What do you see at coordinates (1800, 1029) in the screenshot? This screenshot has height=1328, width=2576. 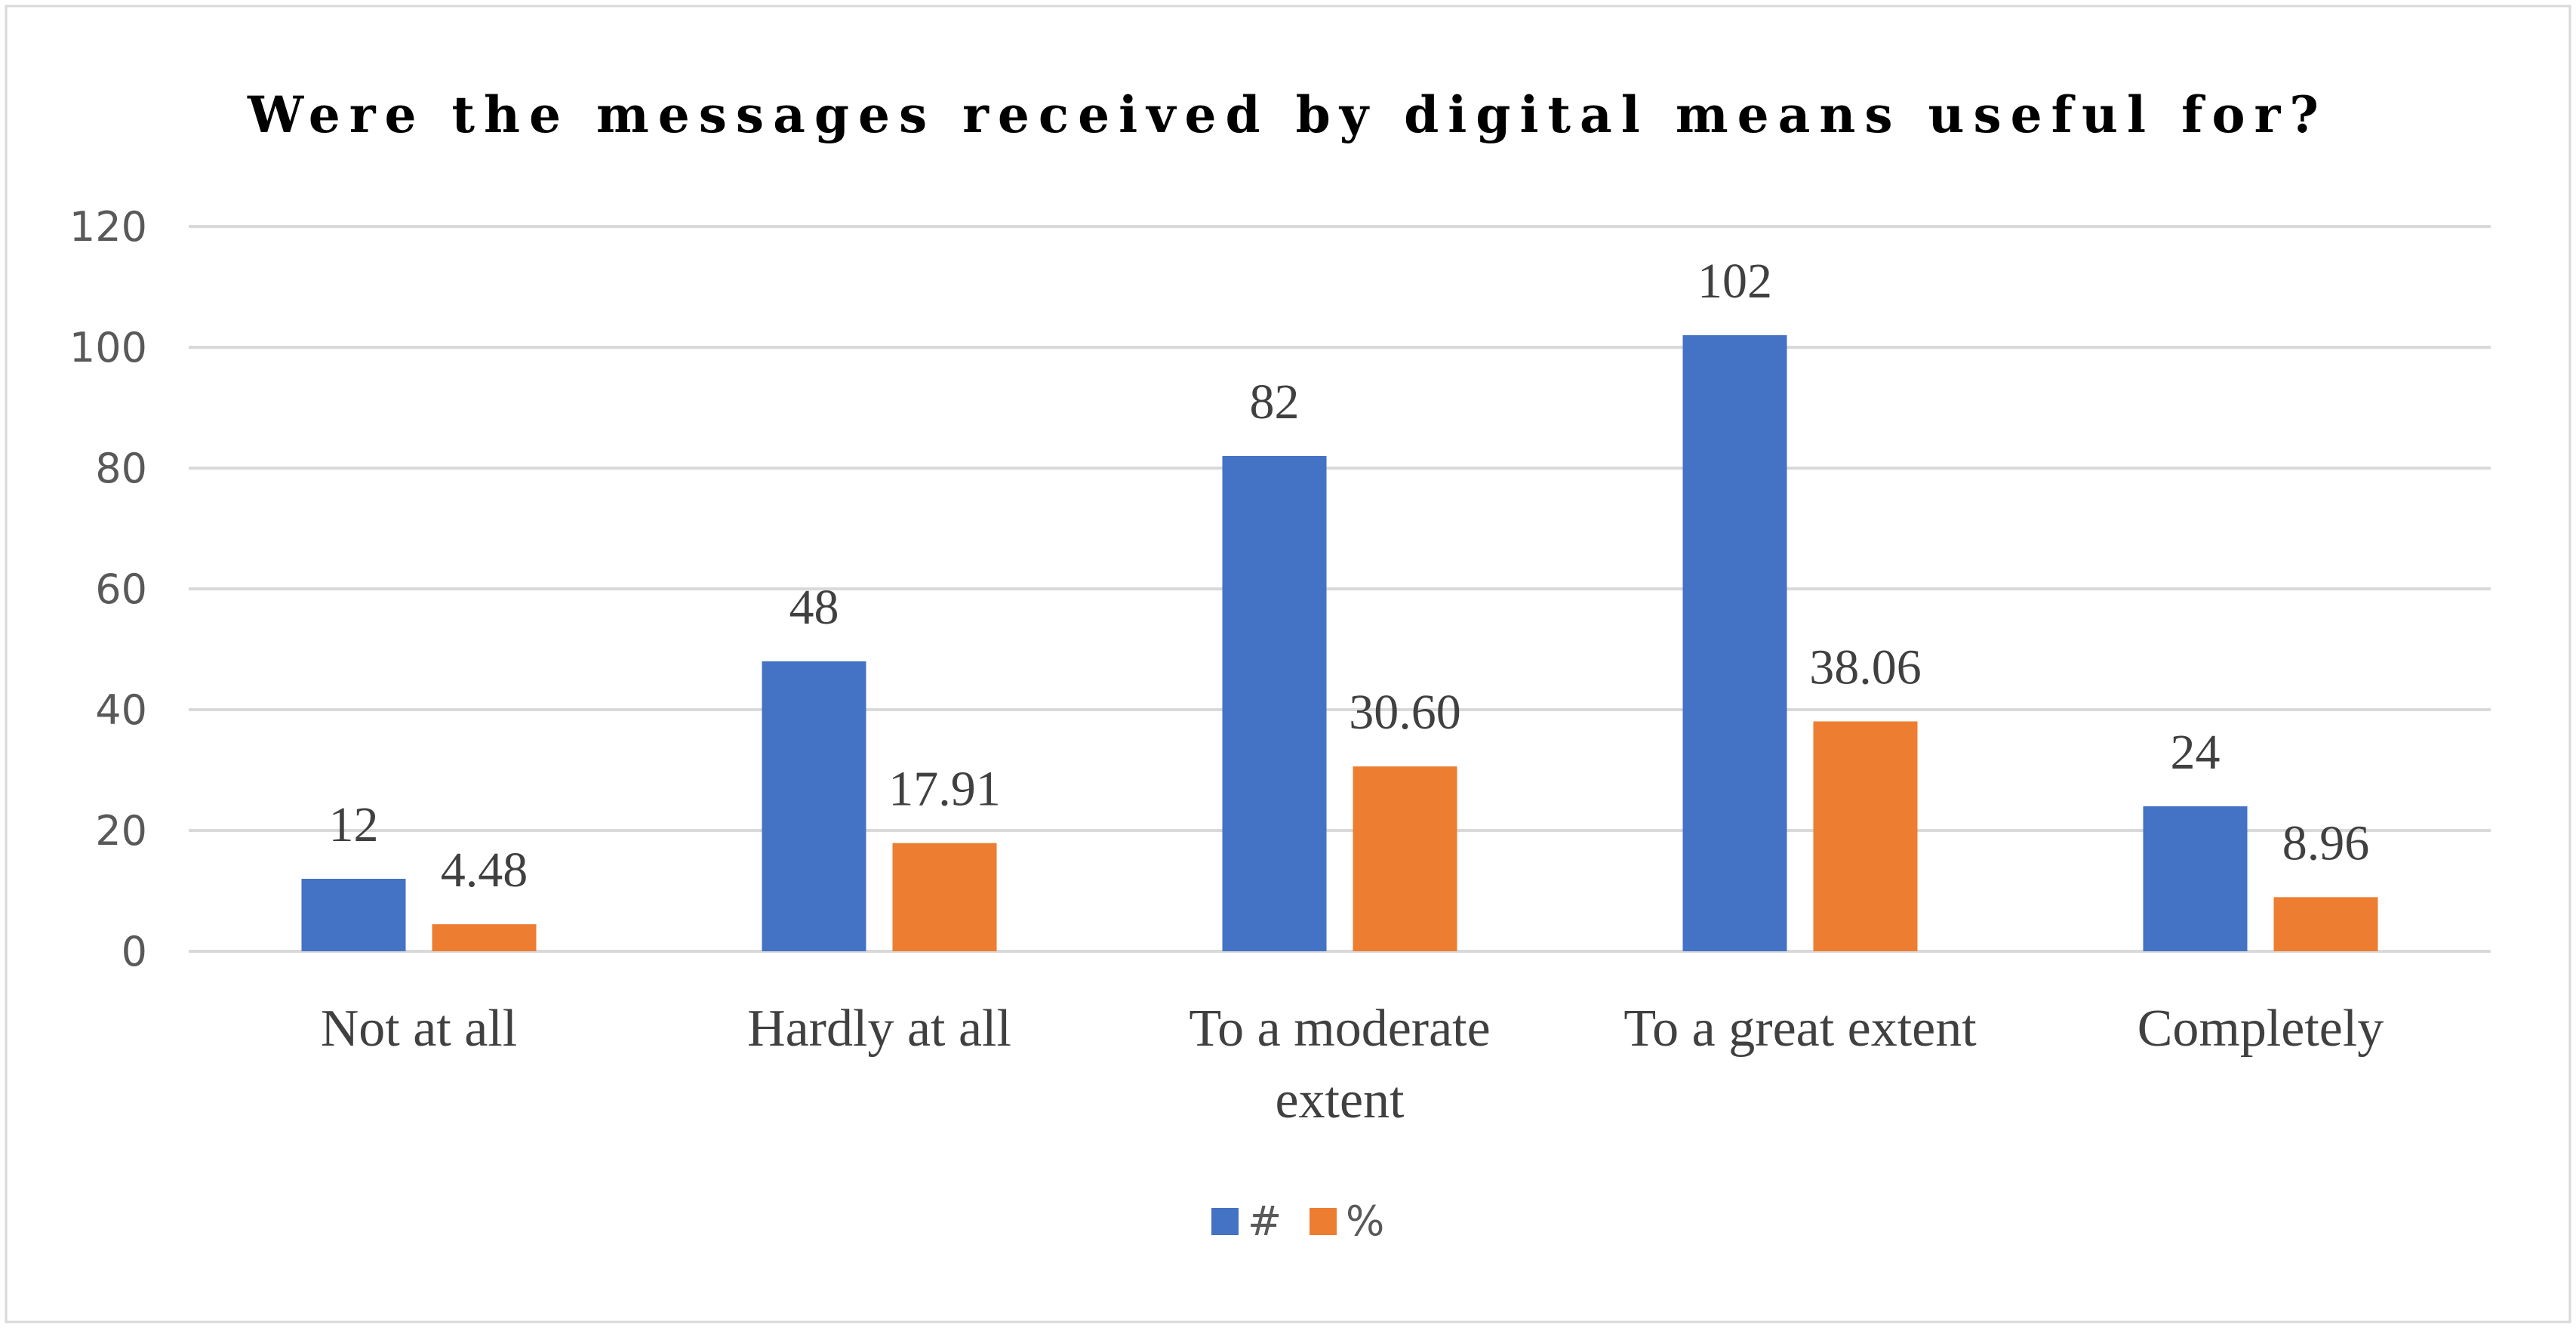 I see `x-tick-label: To a great extent` at bounding box center [1800, 1029].